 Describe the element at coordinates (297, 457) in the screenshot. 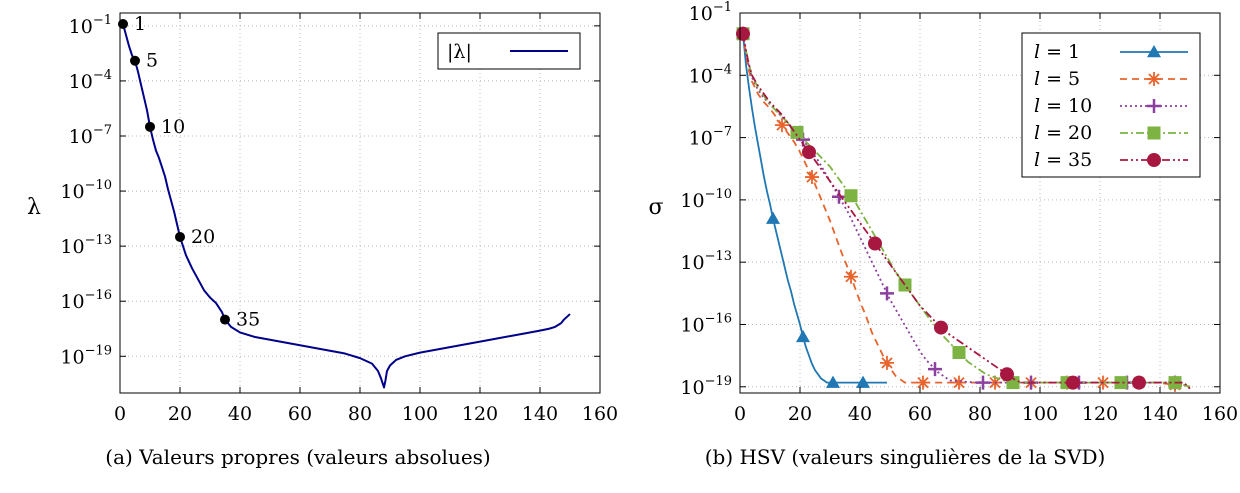

I see `chart-a-caption: (a) Valeurs propres (valeurs absolues)` at that location.